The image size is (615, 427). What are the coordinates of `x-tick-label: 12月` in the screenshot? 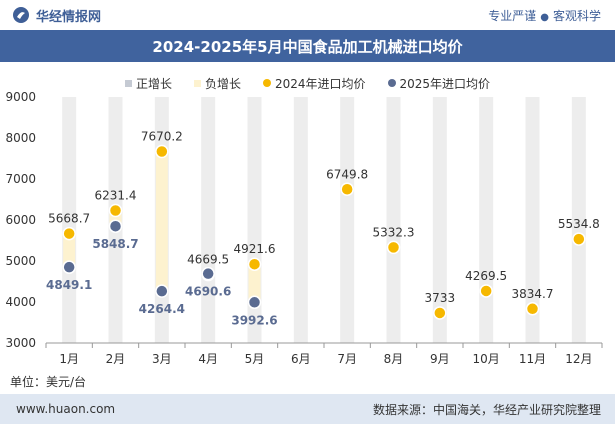 It's located at (578, 359).